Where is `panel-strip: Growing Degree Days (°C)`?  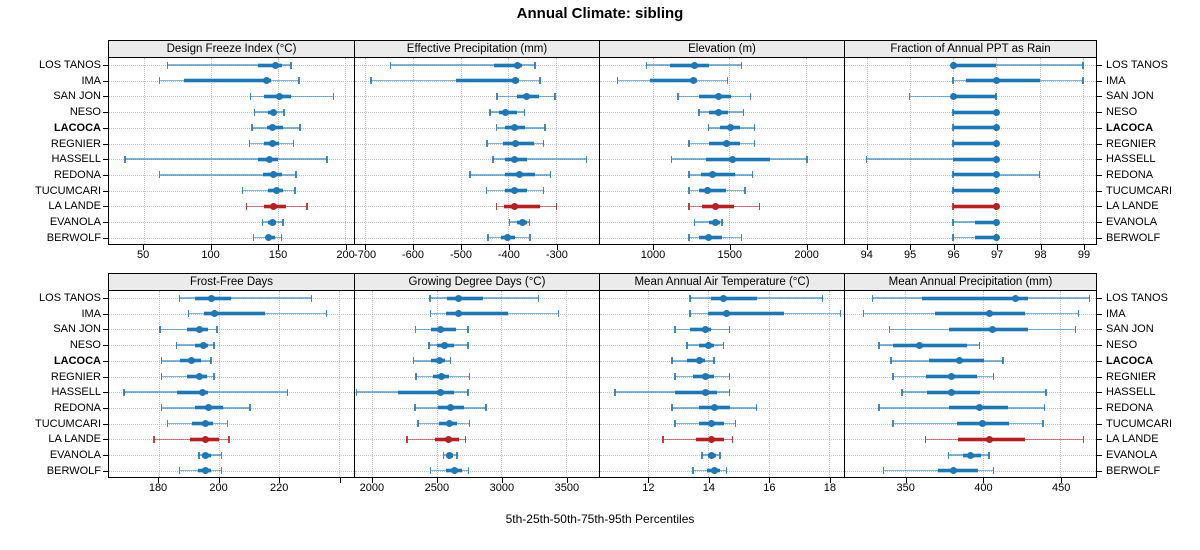
panel-strip: Growing Degree Days (°C) is located at coordinates (477, 282).